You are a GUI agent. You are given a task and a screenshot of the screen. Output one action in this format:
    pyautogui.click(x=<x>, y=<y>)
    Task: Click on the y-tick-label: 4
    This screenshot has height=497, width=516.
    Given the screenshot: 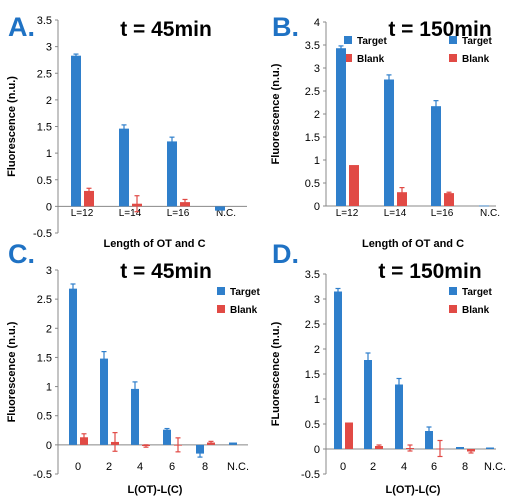 What is the action you would take?
    pyautogui.click(x=317, y=23)
    